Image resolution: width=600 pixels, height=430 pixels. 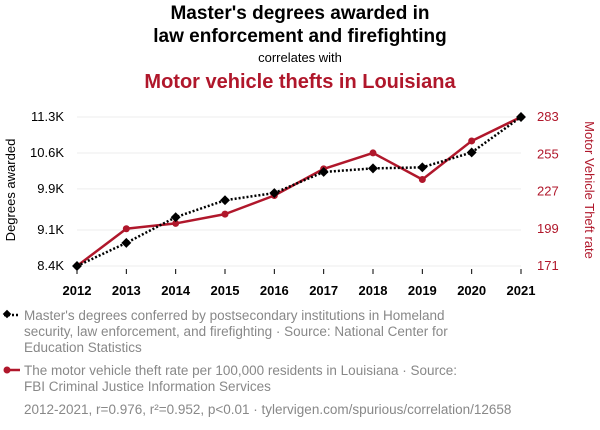 I want to click on right-tick-label: 227, so click(x=548, y=191).